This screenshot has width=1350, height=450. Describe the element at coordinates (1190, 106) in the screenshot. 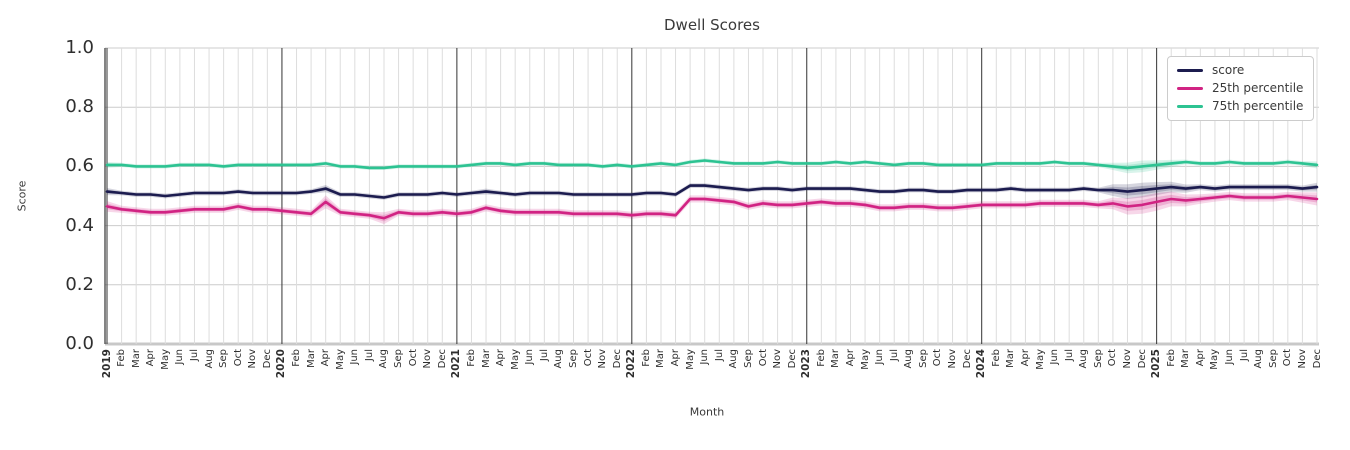

I see `p75-line-swatch-icon` at that location.